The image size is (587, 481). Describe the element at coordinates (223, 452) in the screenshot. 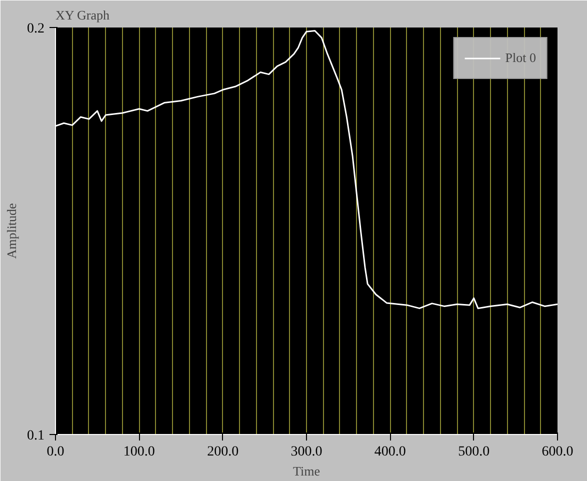

I see `x-tick-label: 200.0` at that location.